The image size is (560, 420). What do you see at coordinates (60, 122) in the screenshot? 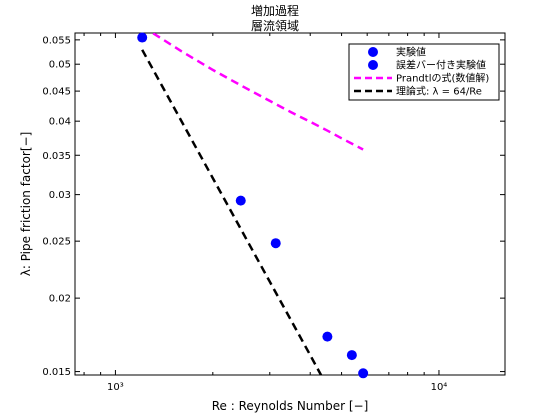
I see `y-tick-label: 0.04` at bounding box center [60, 122].